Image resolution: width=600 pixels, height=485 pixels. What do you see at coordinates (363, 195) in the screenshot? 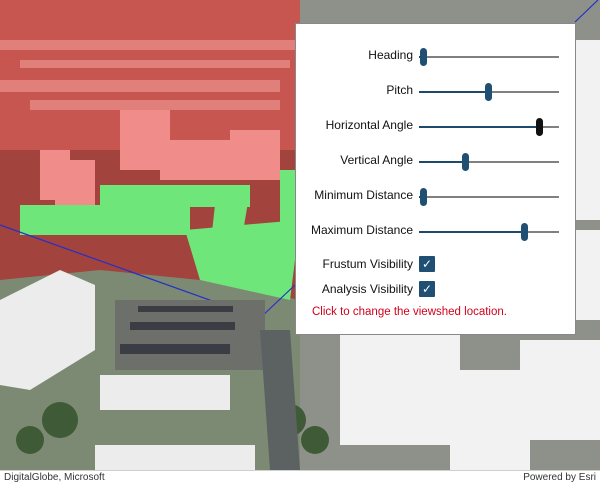
I see `slider-label: Minimum Distance` at bounding box center [363, 195].